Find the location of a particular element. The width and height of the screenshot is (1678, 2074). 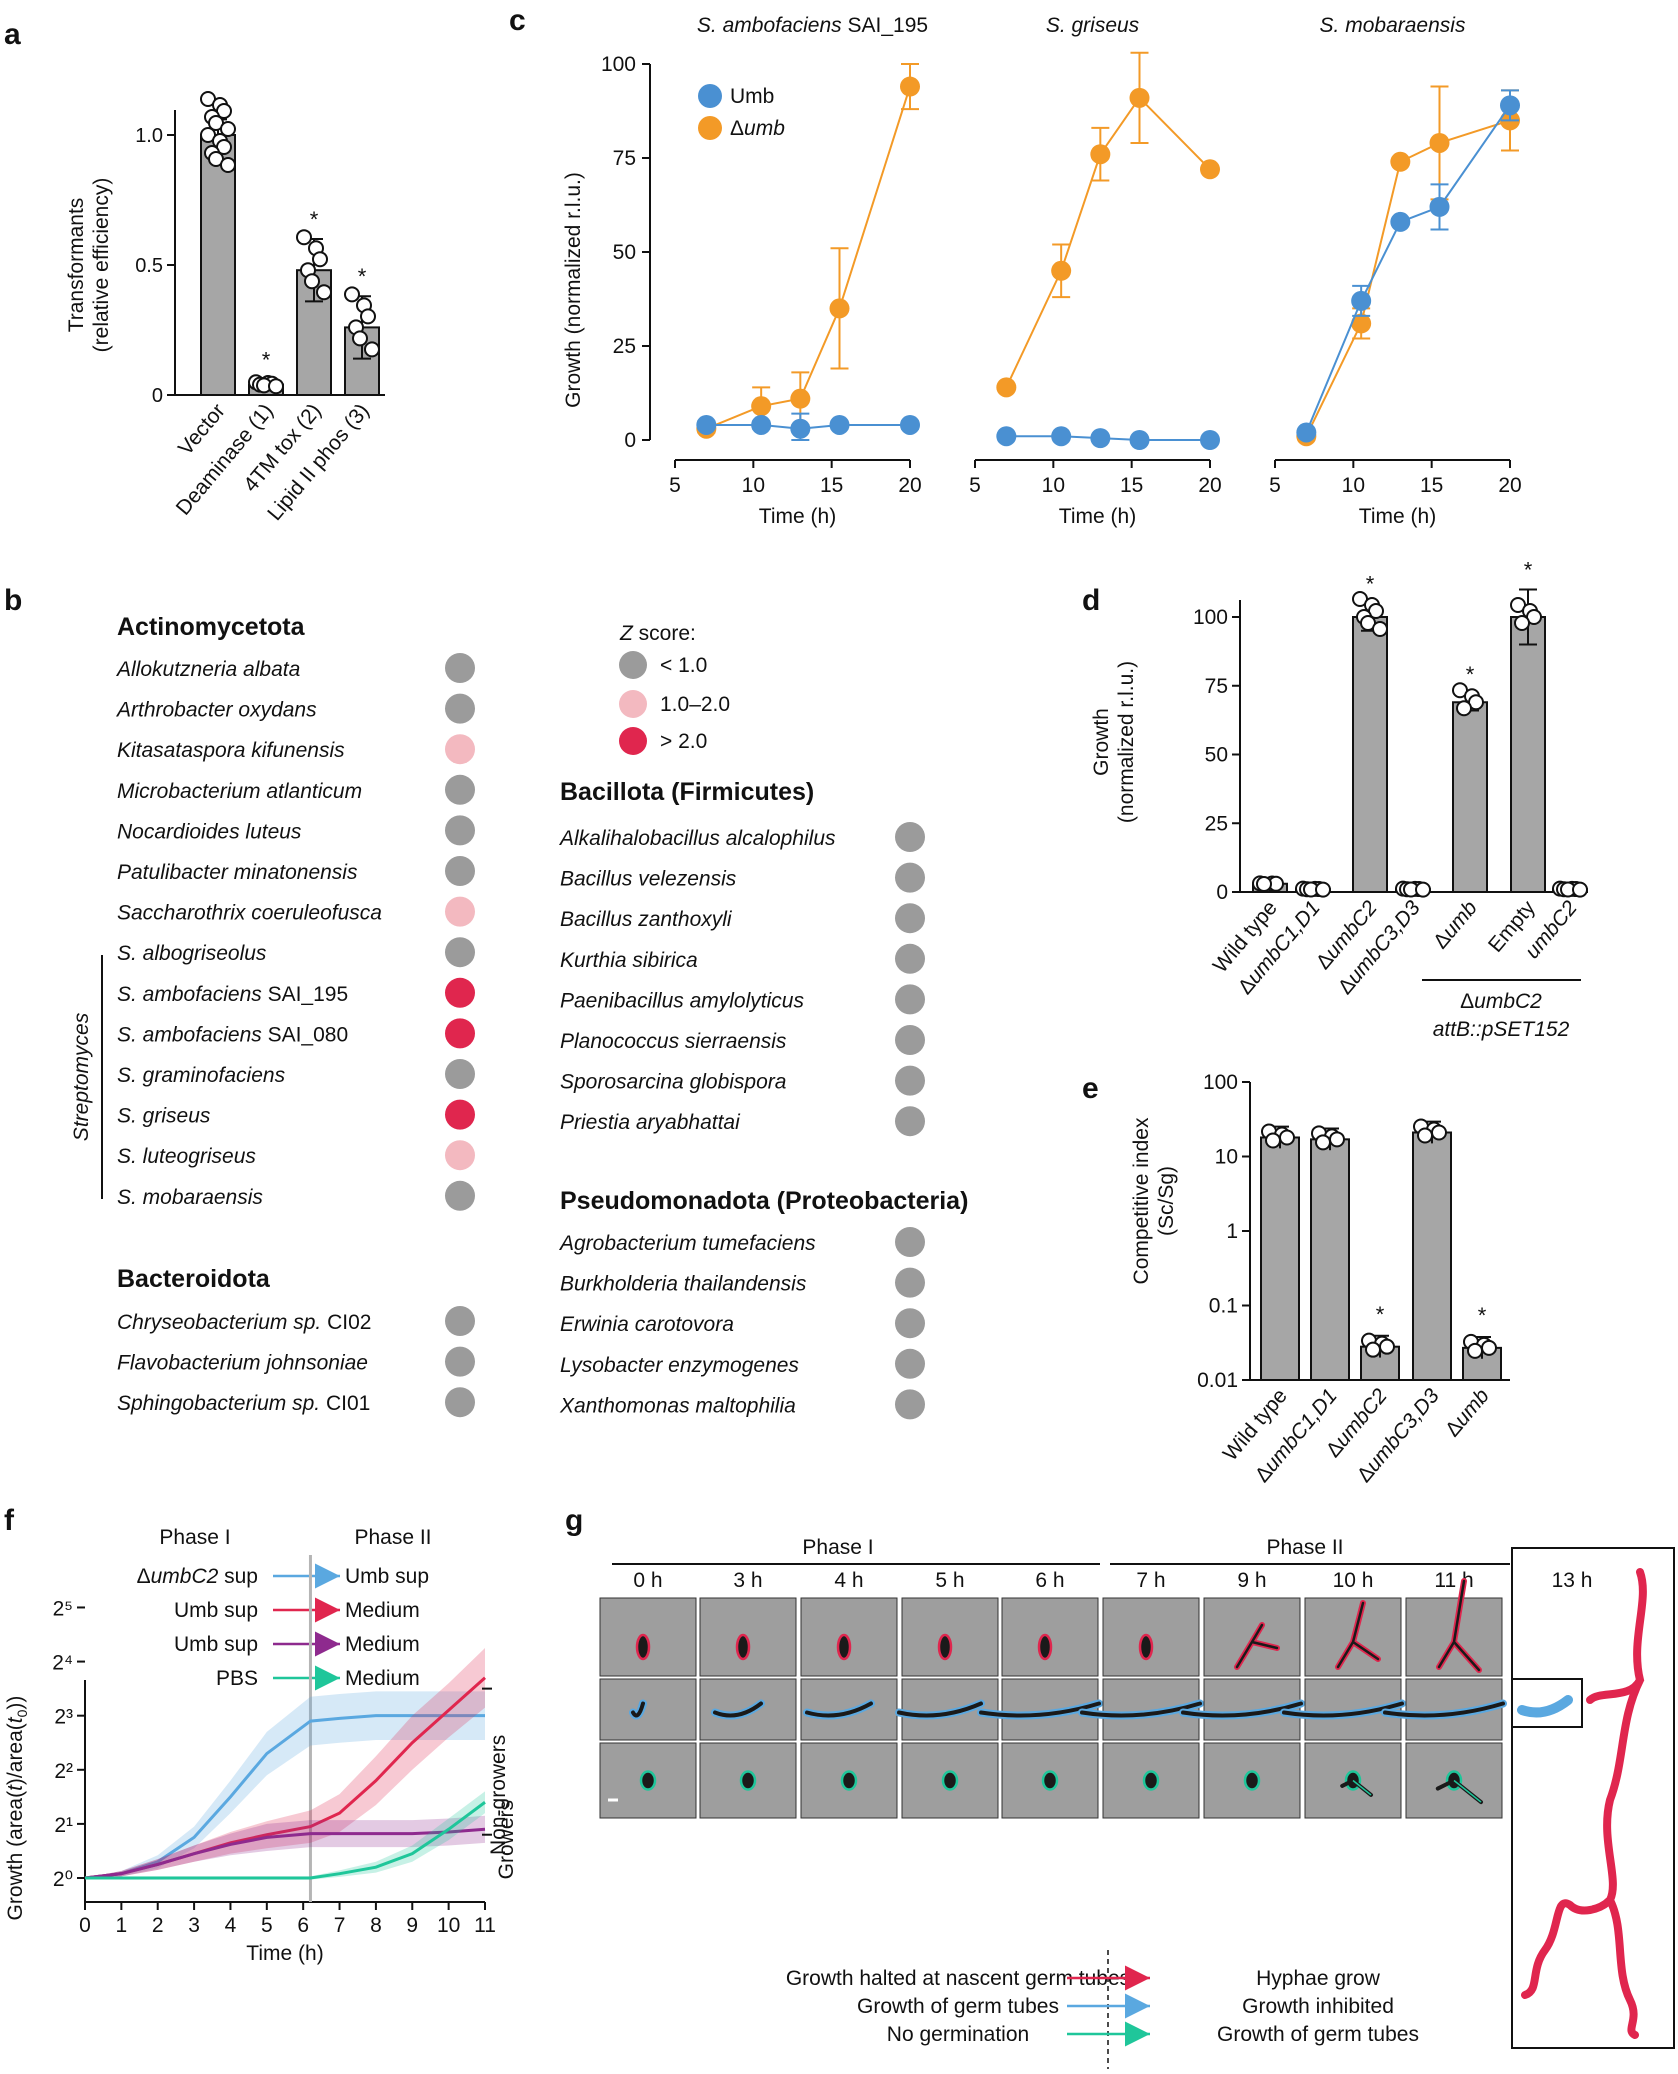

f-ytick-label: 2⁴ is located at coordinates (62, 1663).